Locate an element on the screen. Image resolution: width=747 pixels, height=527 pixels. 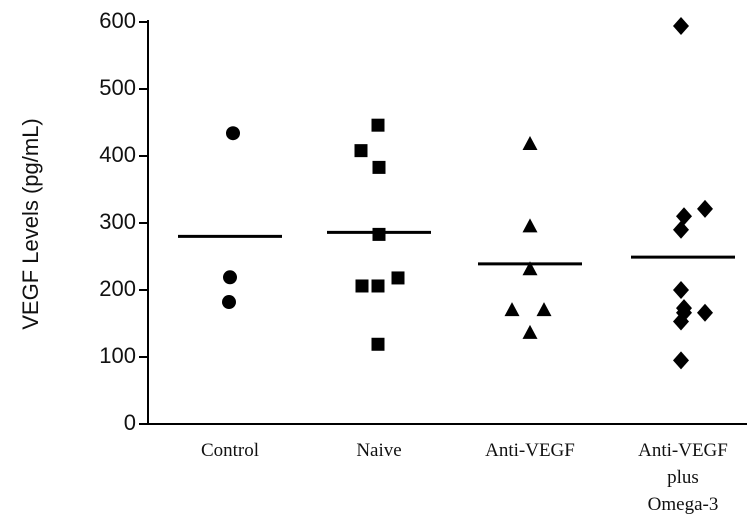
x-tick-label-line: Naive is located at coordinates (378, 450).